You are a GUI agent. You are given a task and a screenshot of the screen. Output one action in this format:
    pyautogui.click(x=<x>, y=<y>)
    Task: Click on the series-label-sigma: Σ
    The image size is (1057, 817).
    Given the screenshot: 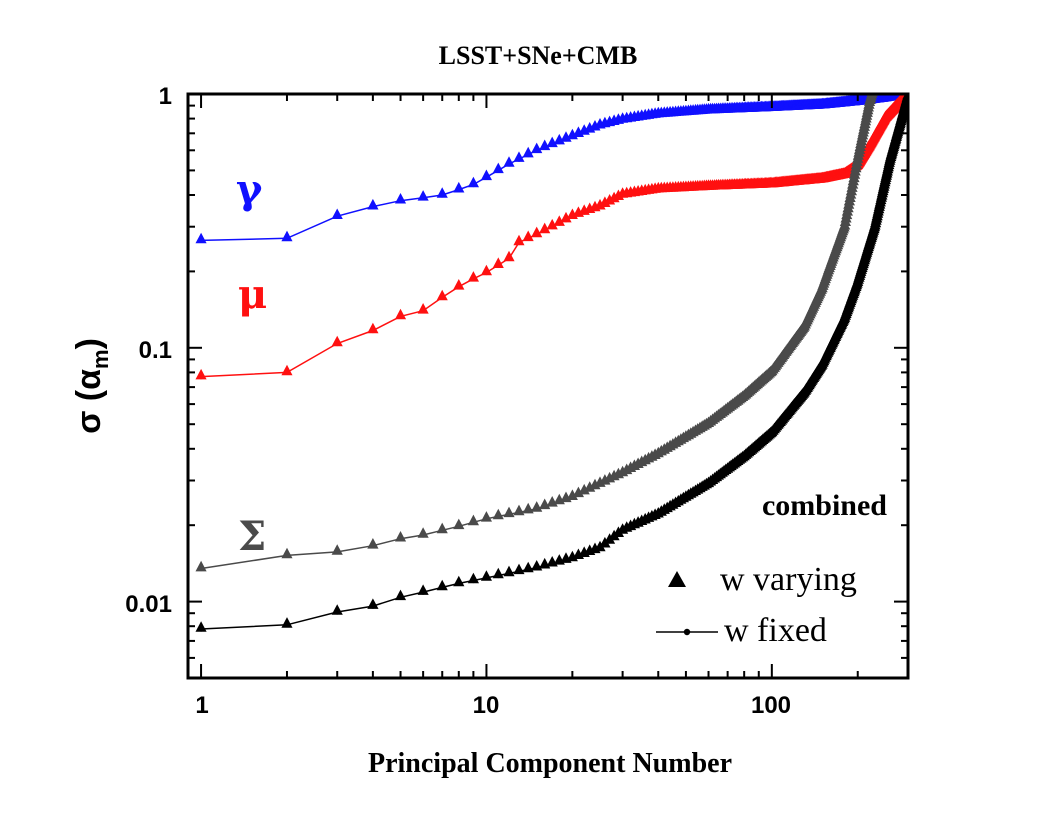 What is the action you would take?
    pyautogui.click(x=252, y=536)
    